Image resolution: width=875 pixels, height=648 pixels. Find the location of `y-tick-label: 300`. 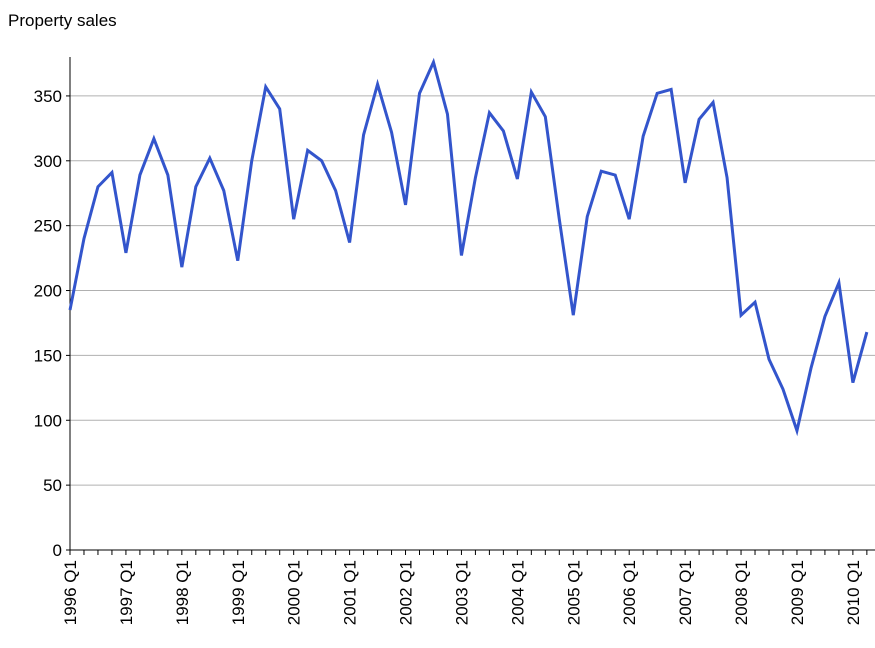

y-tick-label: 300 is located at coordinates (48, 161).